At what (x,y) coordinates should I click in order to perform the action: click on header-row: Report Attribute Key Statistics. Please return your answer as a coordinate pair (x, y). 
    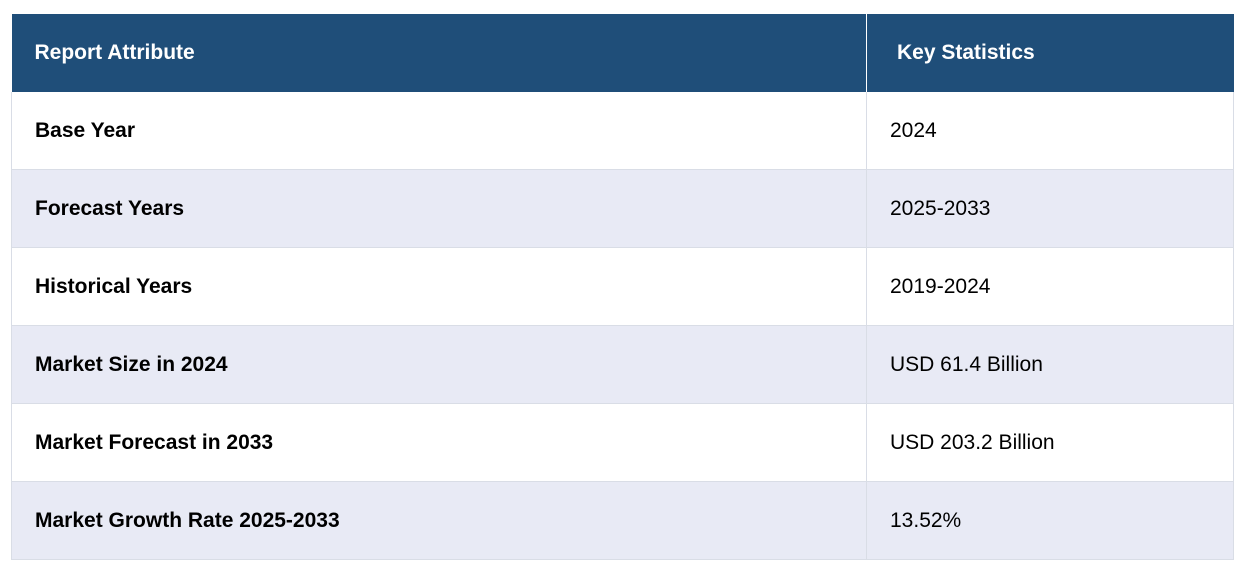
    Looking at the image, I should click on (622, 53).